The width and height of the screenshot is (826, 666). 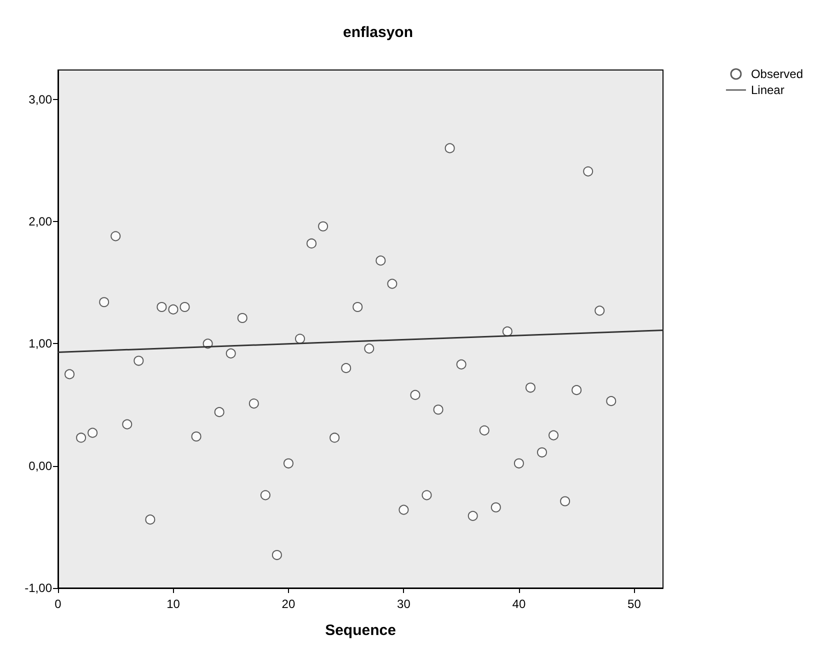 What do you see at coordinates (378, 32) in the screenshot?
I see `chart-title: enflasyon` at bounding box center [378, 32].